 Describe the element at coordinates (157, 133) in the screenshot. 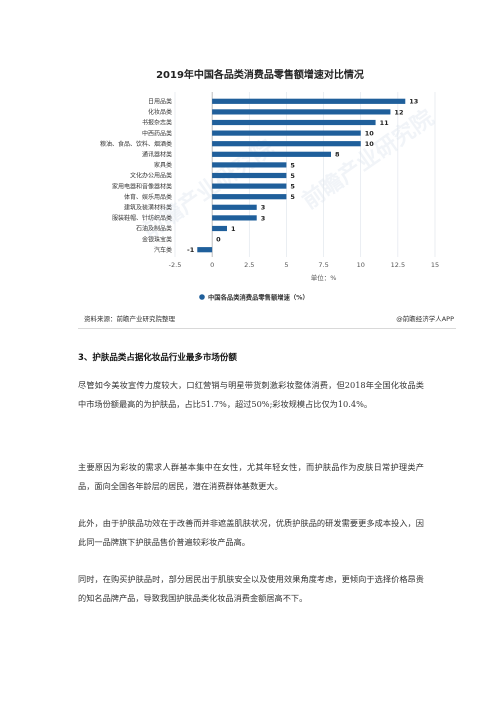

I see `category-label: 中西药品类` at that location.